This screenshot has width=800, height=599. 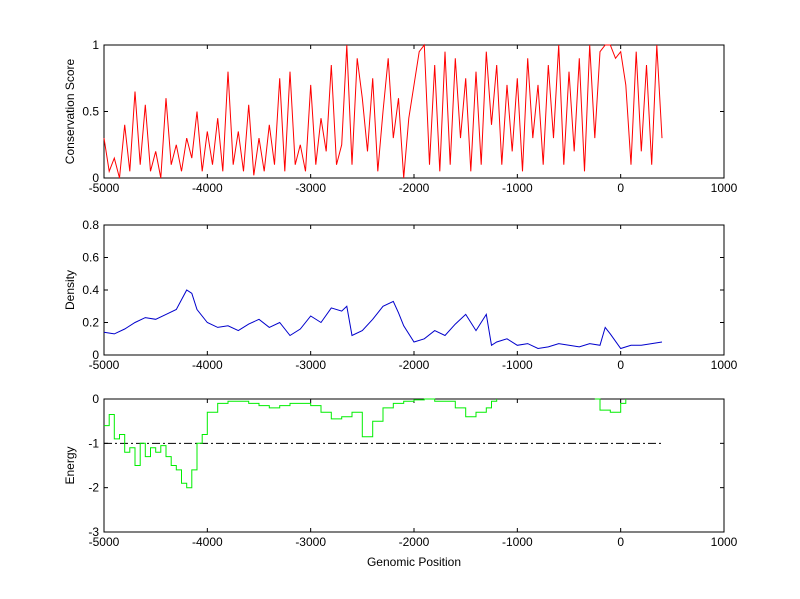 What do you see at coordinates (70, 290) in the screenshot?
I see `y-axis-label: Density` at bounding box center [70, 290].